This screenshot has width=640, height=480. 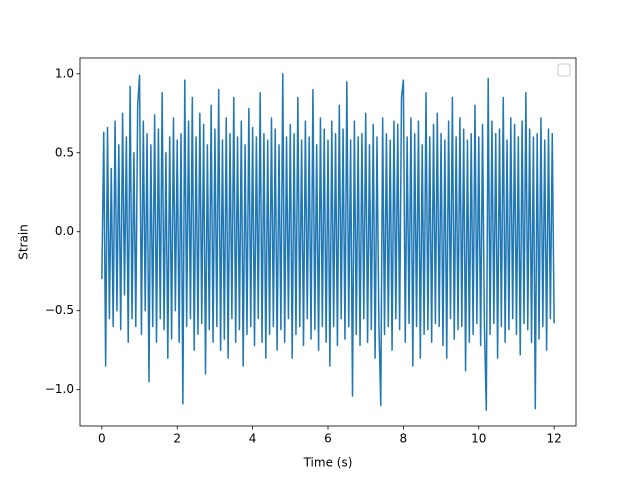 I want to click on x-axis-label: Time (s), so click(x=328, y=463).